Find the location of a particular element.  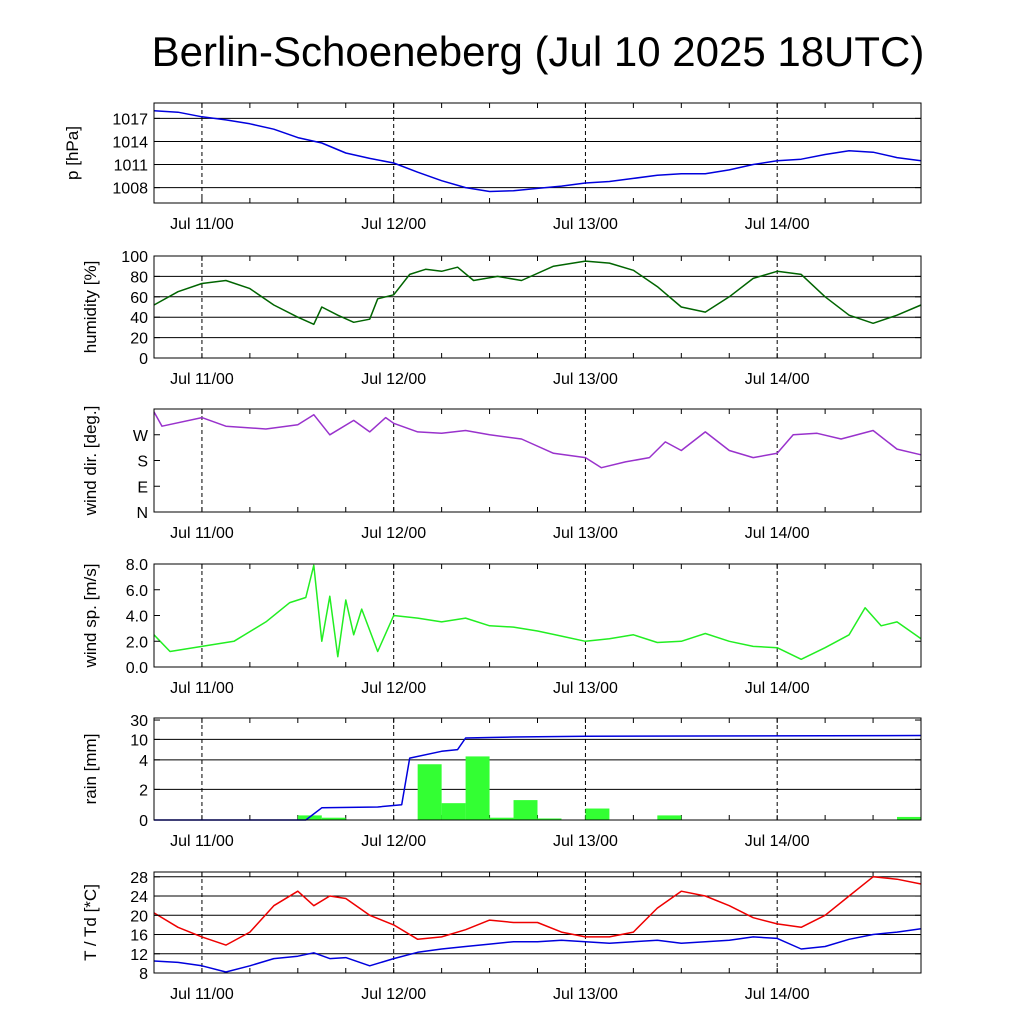

y-tick-label: 12 is located at coordinates (139, 955).